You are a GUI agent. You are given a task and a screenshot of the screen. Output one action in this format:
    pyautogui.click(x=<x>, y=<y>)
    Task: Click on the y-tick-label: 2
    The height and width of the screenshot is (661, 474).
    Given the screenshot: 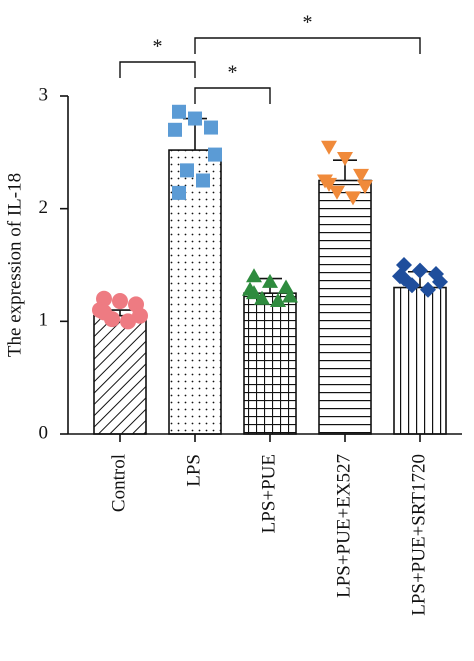 What is the action you would take?
    pyautogui.click(x=44, y=207)
    